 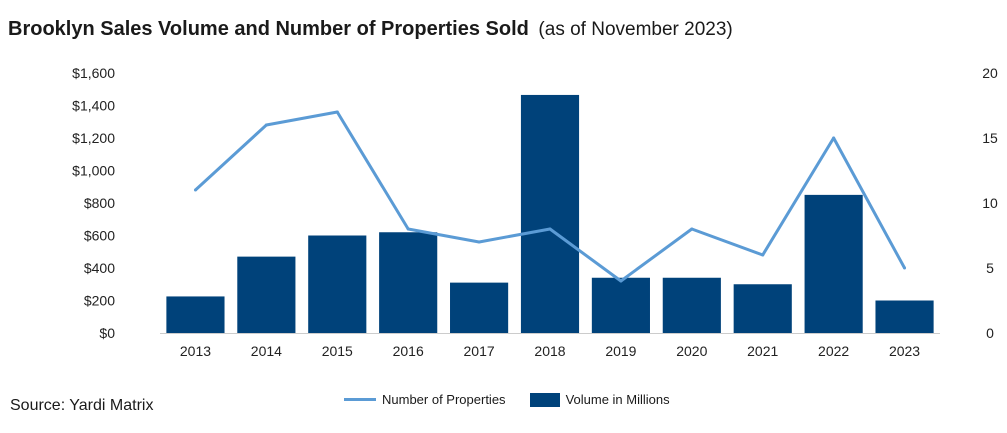 I want to click on y-right-tick-label: 20, so click(x=990, y=73).